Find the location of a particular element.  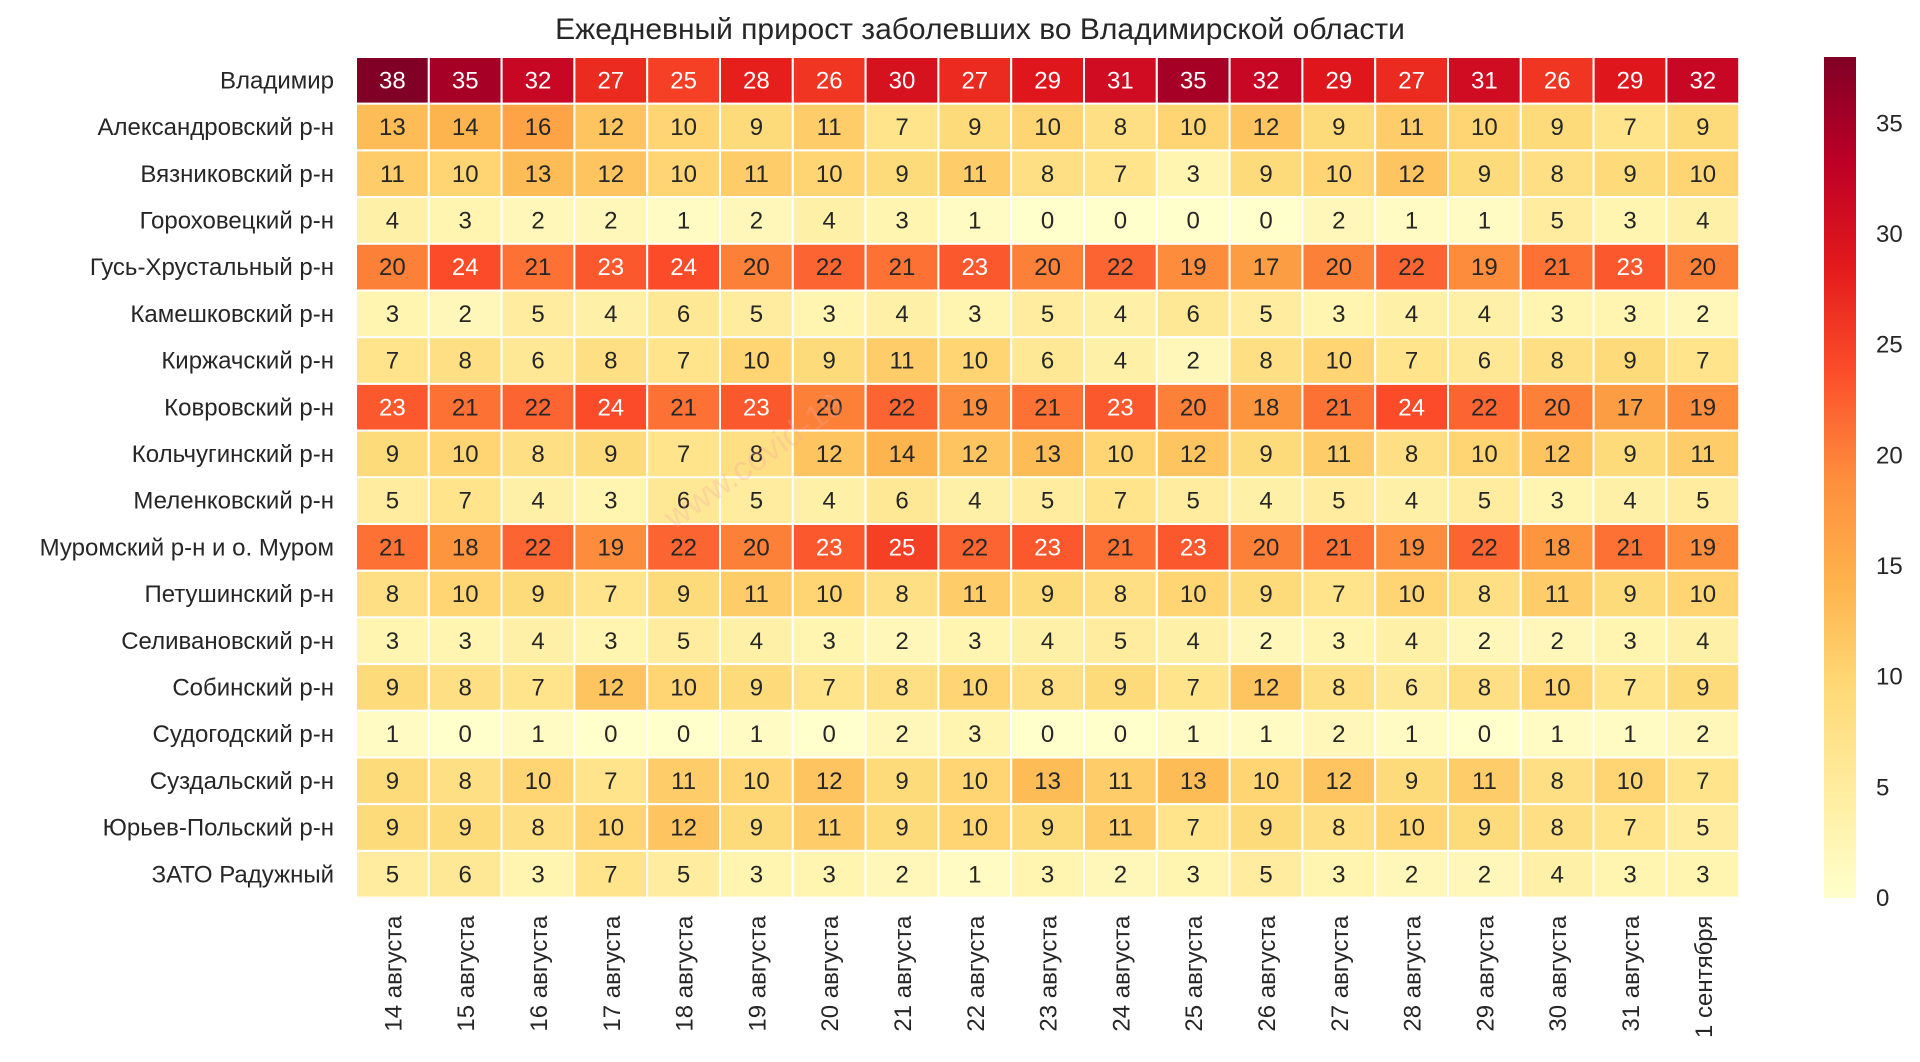

cell-value-label: 12 is located at coordinates (1411, 174).